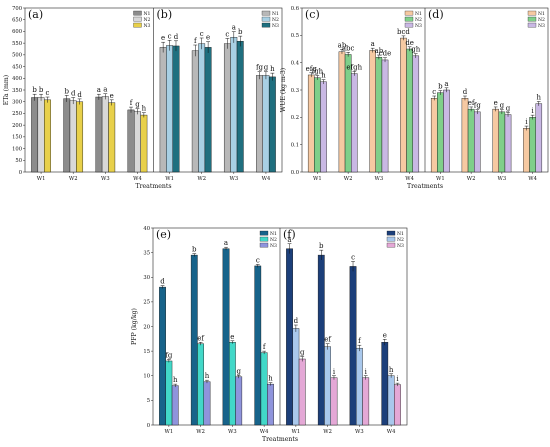 The height and width of the screenshot is (447, 550). What do you see at coordinates (272, 124) in the screenshot?
I see `bar-b-N3-W4` at bounding box center [272, 124].